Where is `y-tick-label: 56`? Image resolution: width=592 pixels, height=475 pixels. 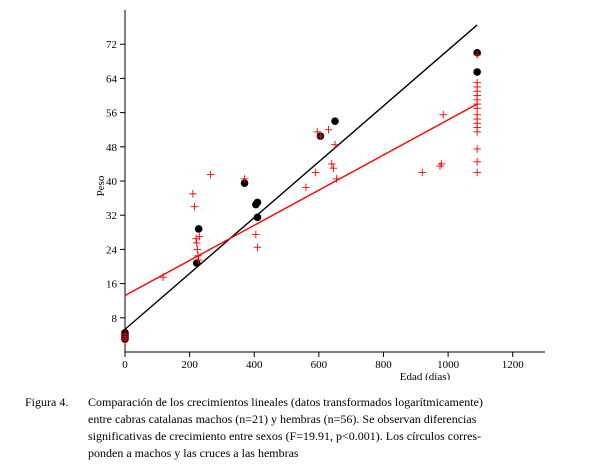
y-tick-label: 56 is located at coordinates (112, 114).